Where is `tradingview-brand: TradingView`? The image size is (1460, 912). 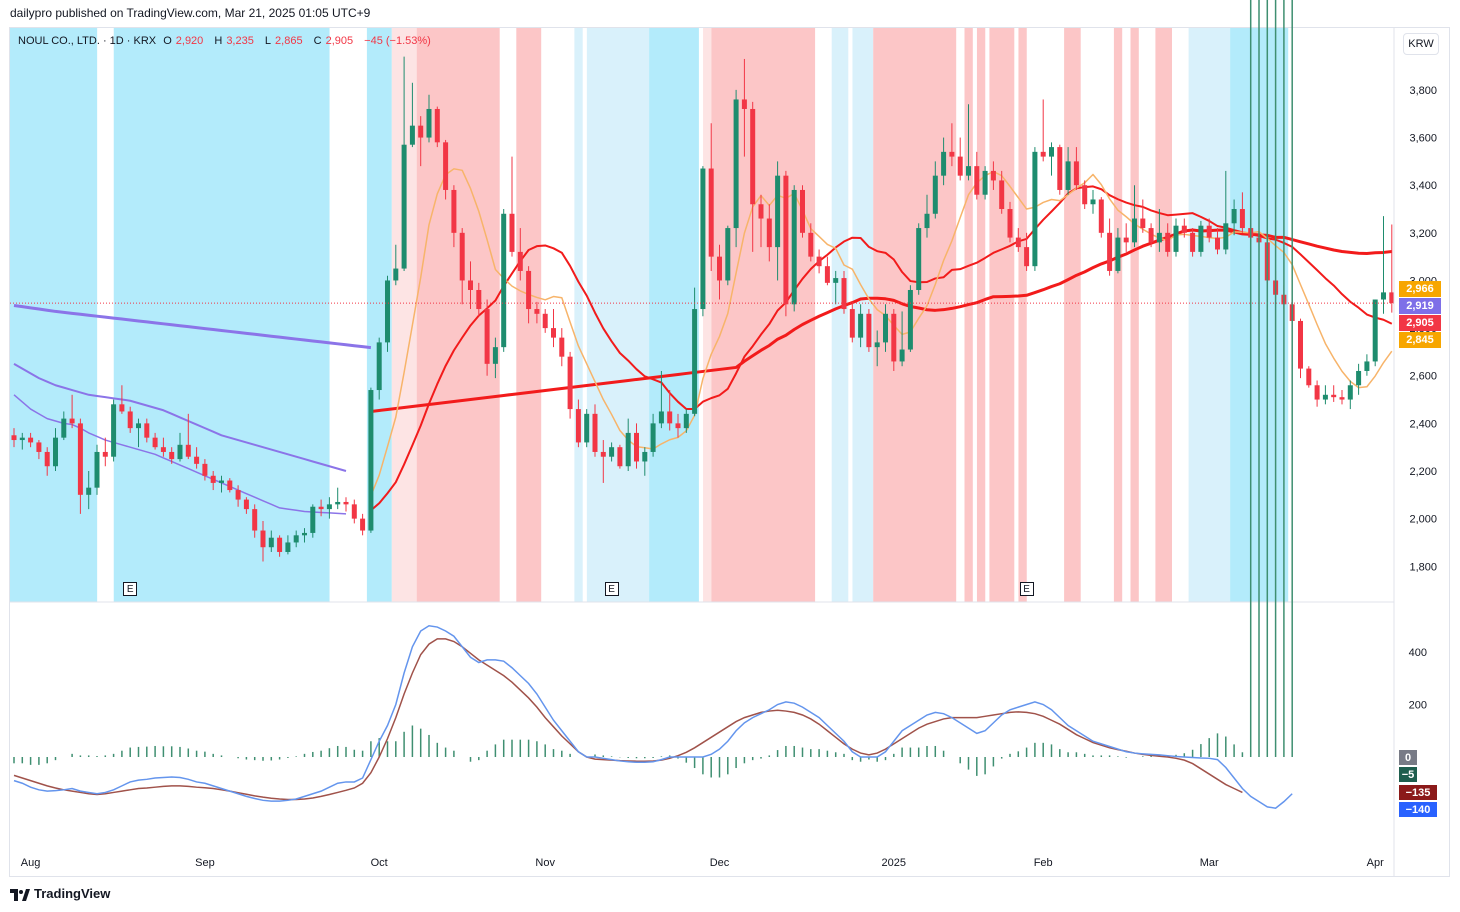 tradingview-brand: TradingView is located at coordinates (60, 893).